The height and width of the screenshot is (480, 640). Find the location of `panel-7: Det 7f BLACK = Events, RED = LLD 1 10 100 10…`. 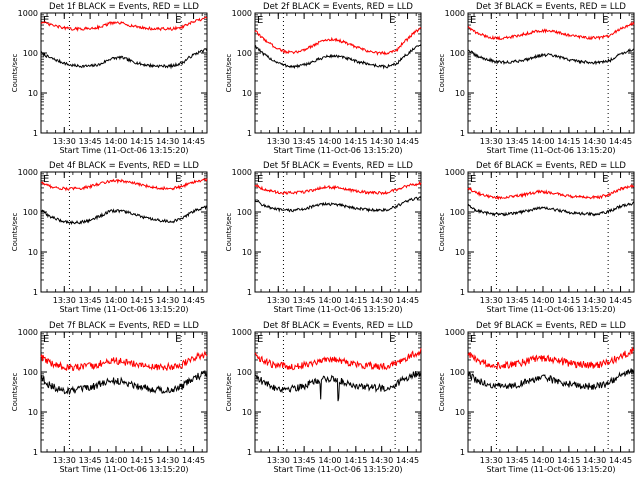

panel-7: Det 7f BLACK = Events, RED = LLD 1 10 100 10… is located at coordinates (109, 397).